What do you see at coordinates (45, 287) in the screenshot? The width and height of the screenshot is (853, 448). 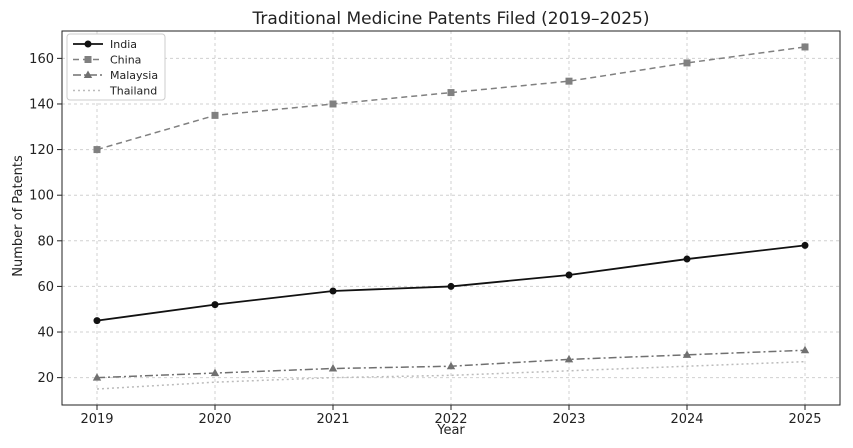 I see `y-tick-label: 60` at bounding box center [45, 287].